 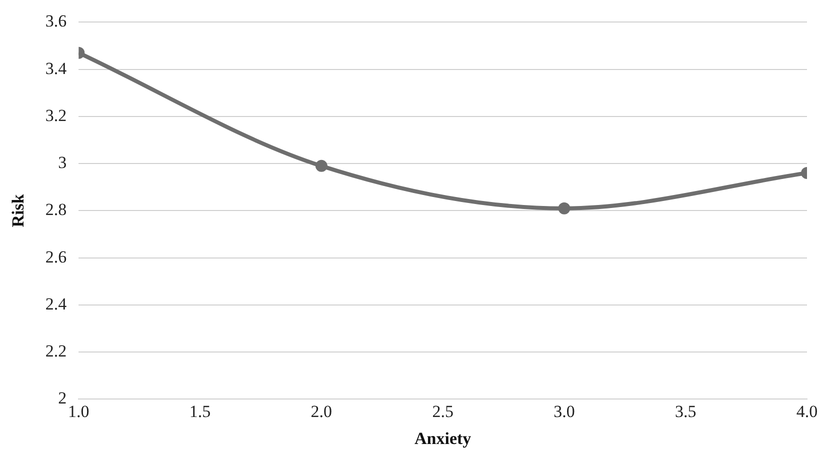 What do you see at coordinates (56, 351) in the screenshot?
I see `y-tick-label: 2.2` at bounding box center [56, 351].